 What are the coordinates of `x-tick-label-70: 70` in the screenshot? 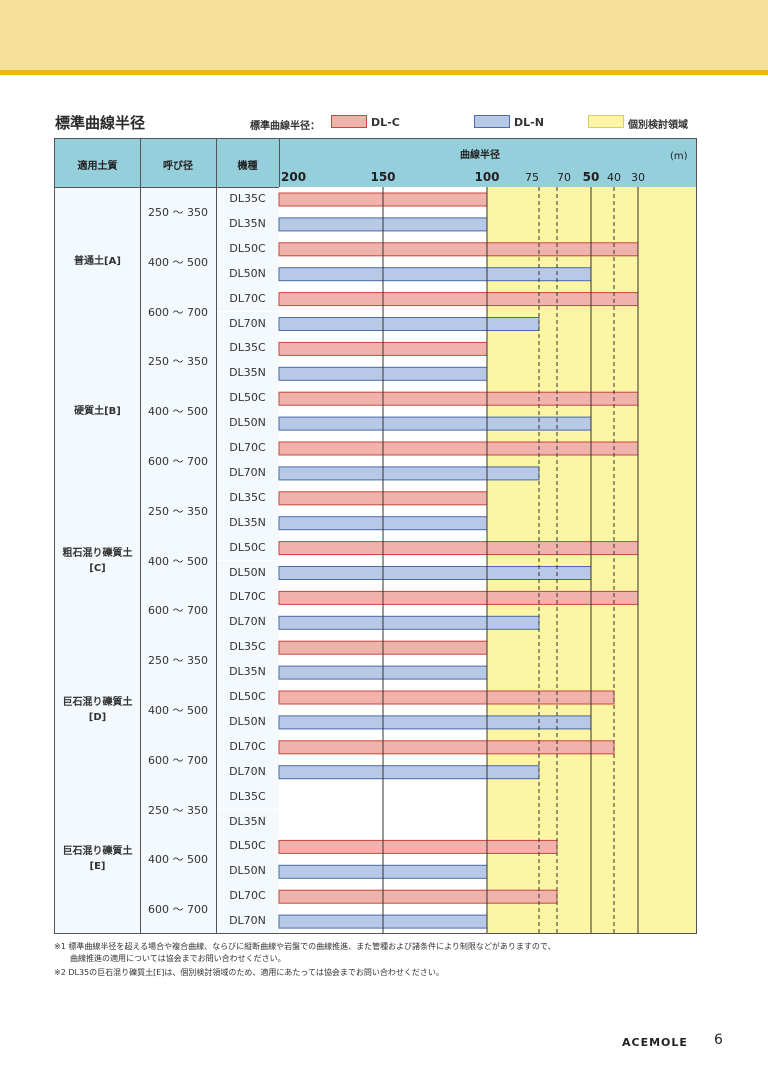 It's located at (564, 177).